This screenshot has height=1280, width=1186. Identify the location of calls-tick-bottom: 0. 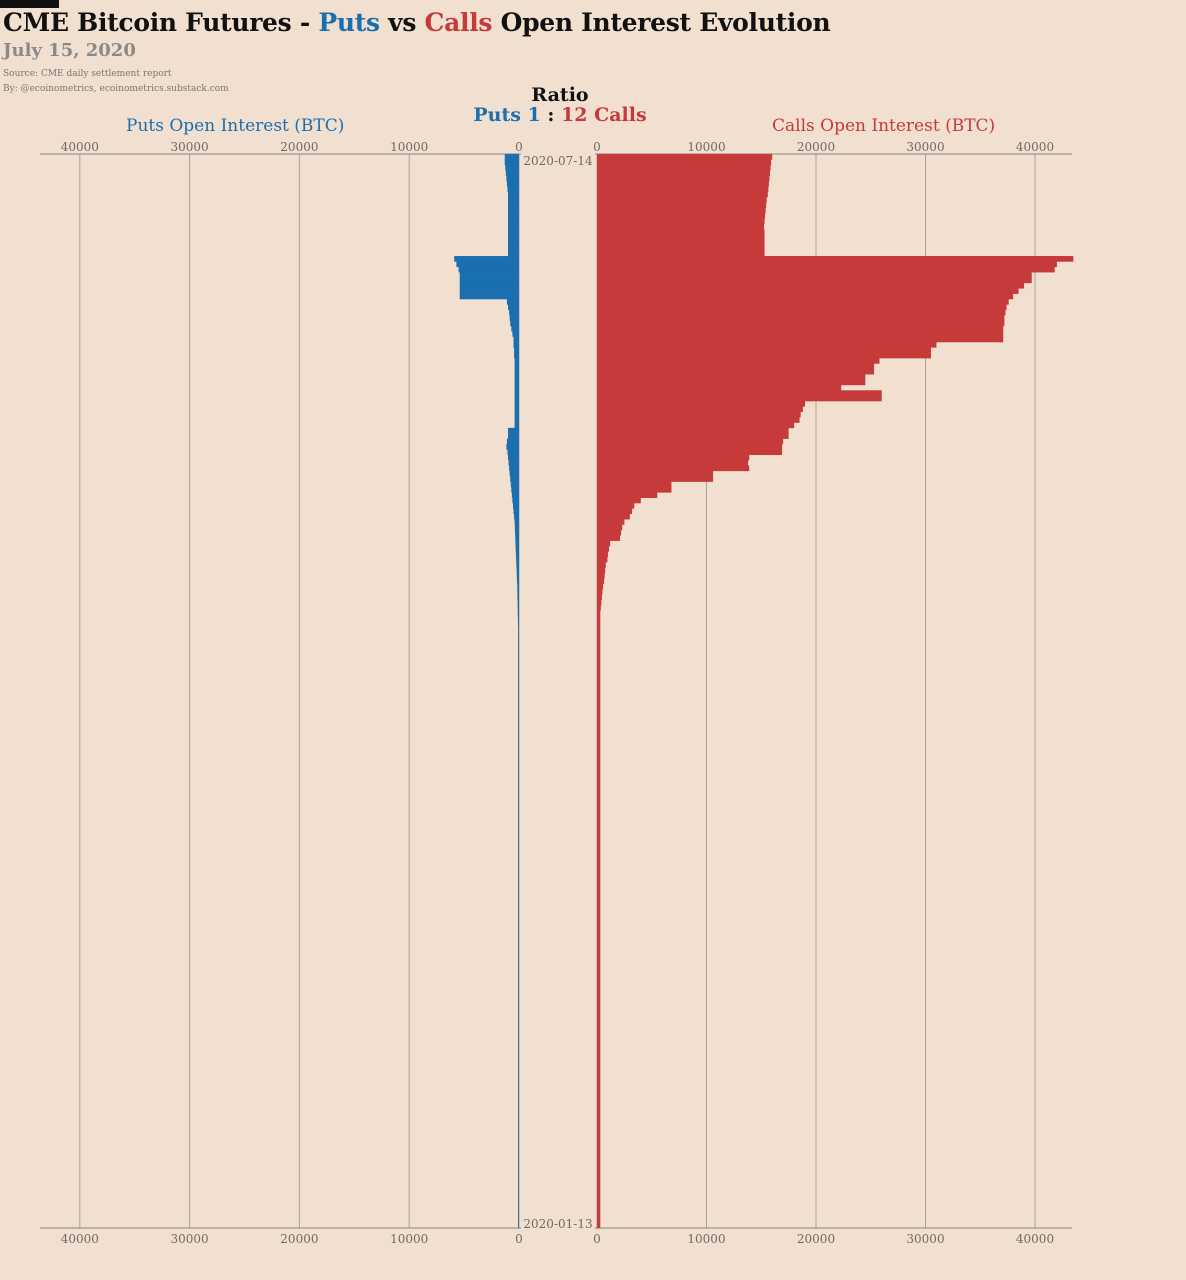
(597, 1239).